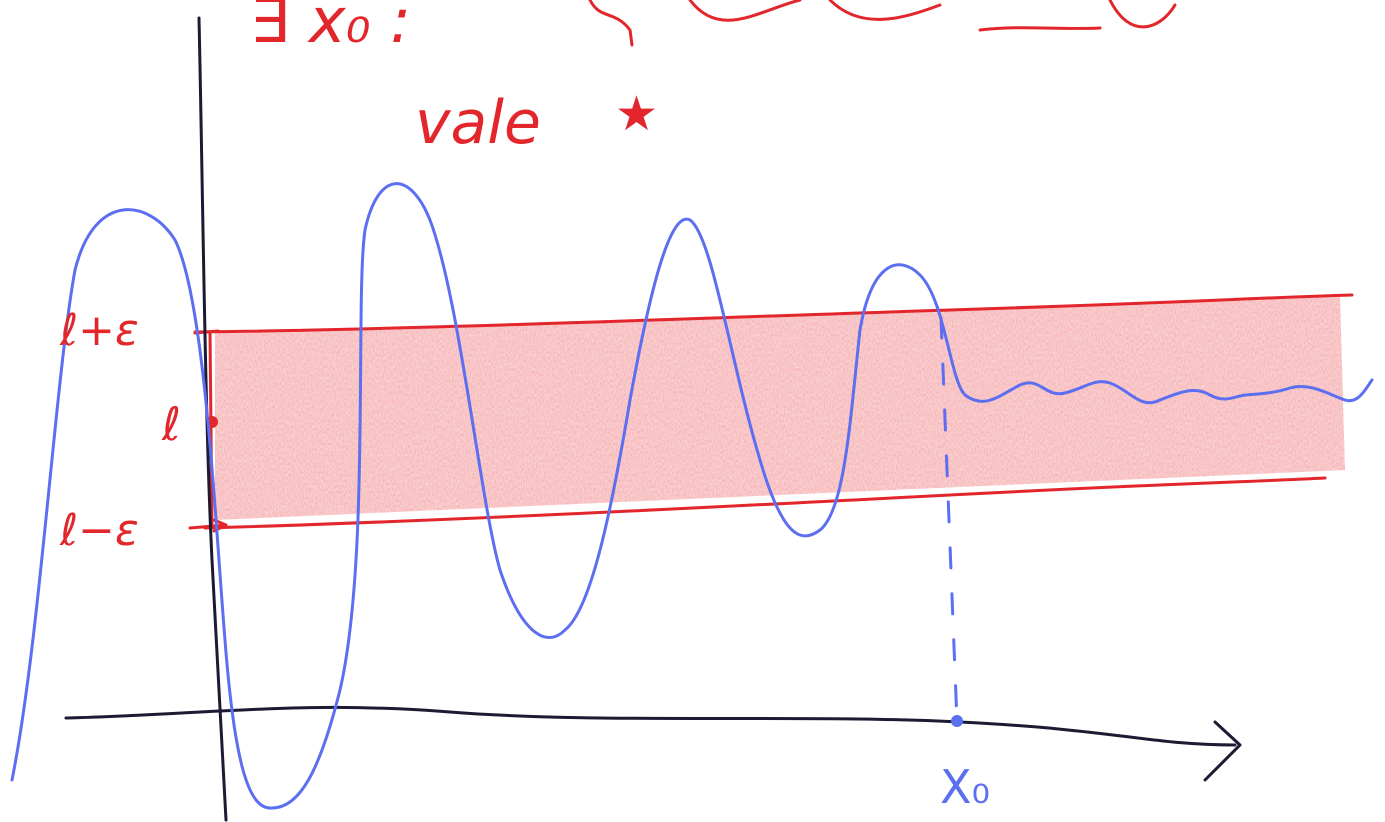 This screenshot has height=822, width=1385. I want to click on top-scribble-strokes, so click(882, 23).